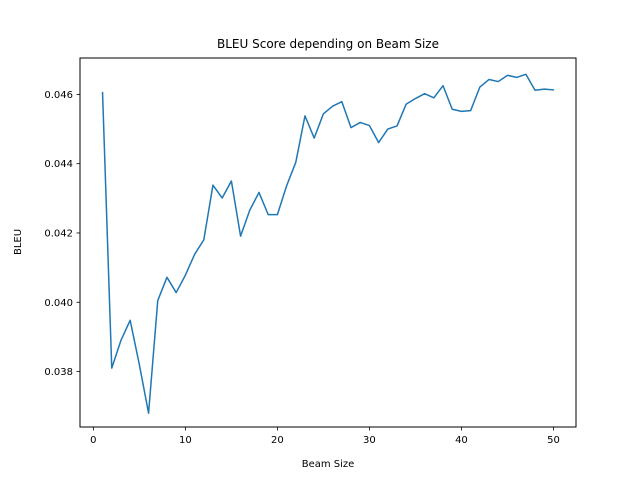 The width and height of the screenshot is (640, 480). I want to click on y-tick-label: 0.038, so click(58, 372).